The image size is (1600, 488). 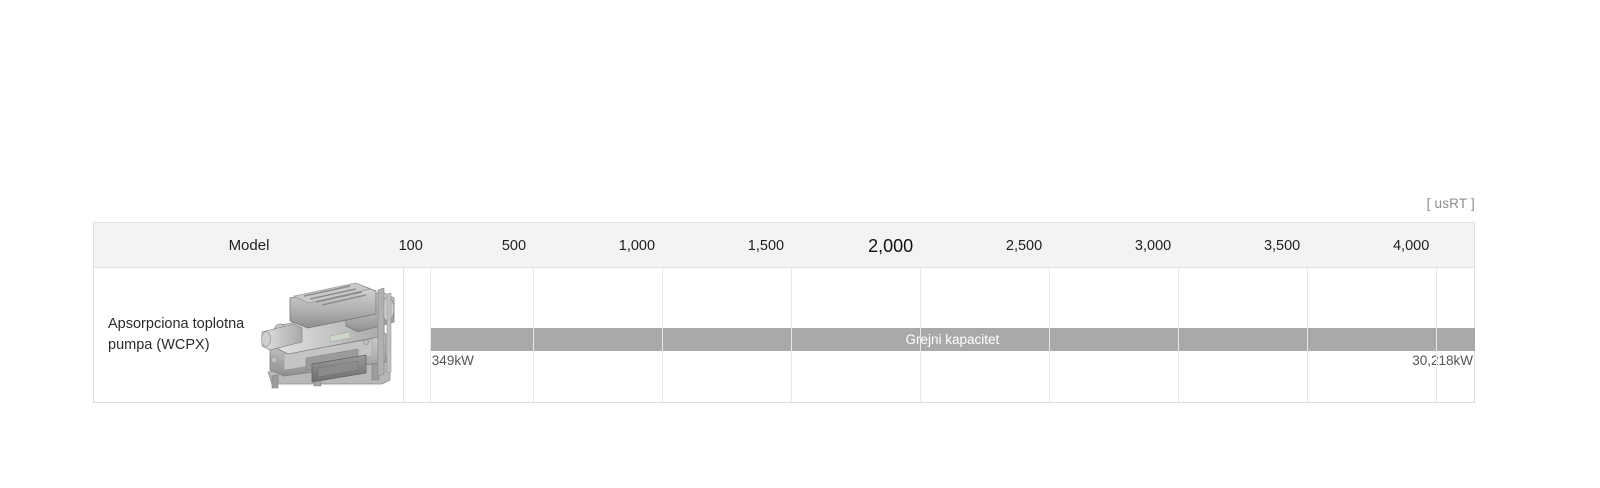 I want to click on product-image, so click(x=326, y=336).